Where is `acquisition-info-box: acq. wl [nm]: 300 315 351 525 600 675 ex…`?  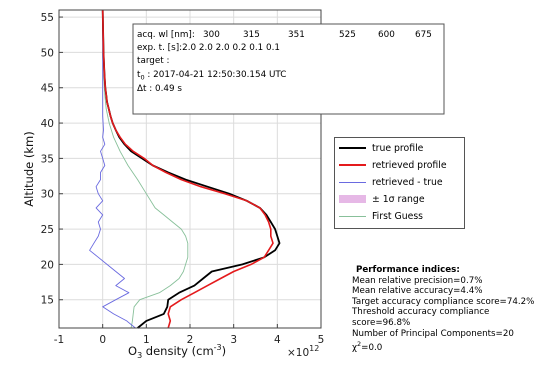 acquisition-info-box: acq. wl [nm]: 300 315 351 525 600 675 ex… is located at coordinates (288, 69).